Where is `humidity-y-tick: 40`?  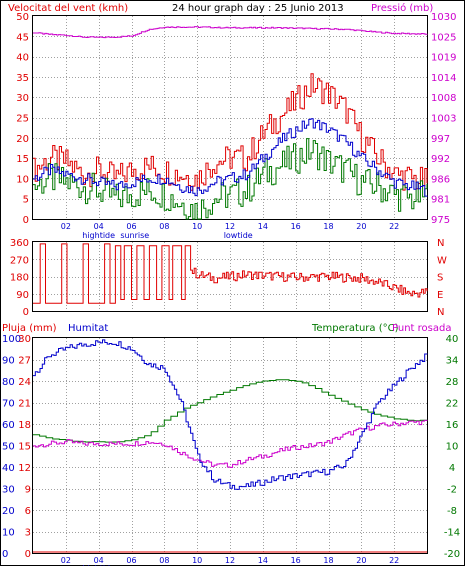
humidity-y-tick: 40 is located at coordinates (8, 468).